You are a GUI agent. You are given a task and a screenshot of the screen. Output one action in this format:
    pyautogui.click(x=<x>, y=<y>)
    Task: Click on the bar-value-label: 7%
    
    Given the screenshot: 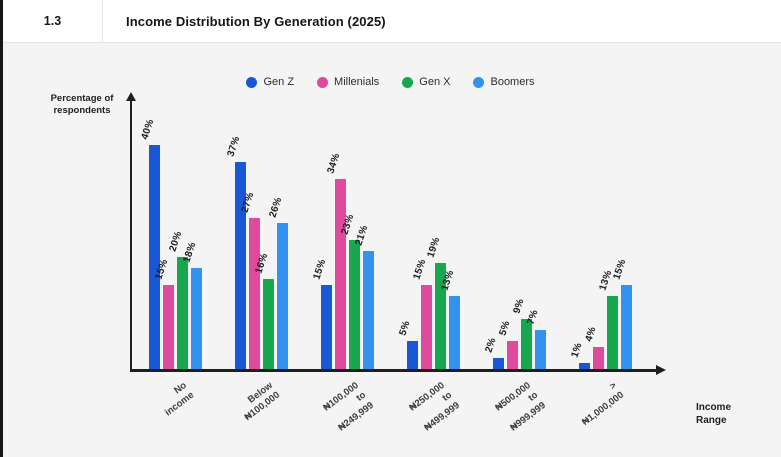 What is the action you would take?
    pyautogui.click(x=533, y=317)
    